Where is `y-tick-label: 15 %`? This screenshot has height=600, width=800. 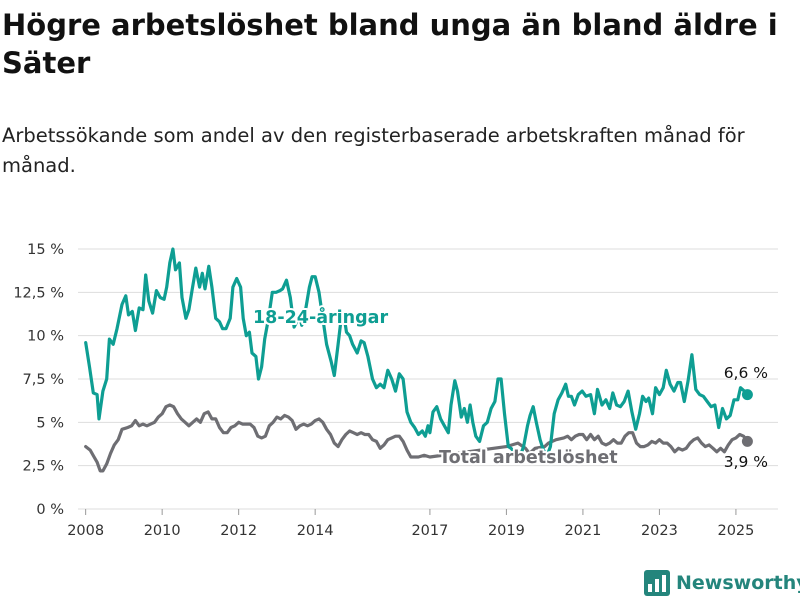 y-tick-label: 15 % is located at coordinates (45, 250).